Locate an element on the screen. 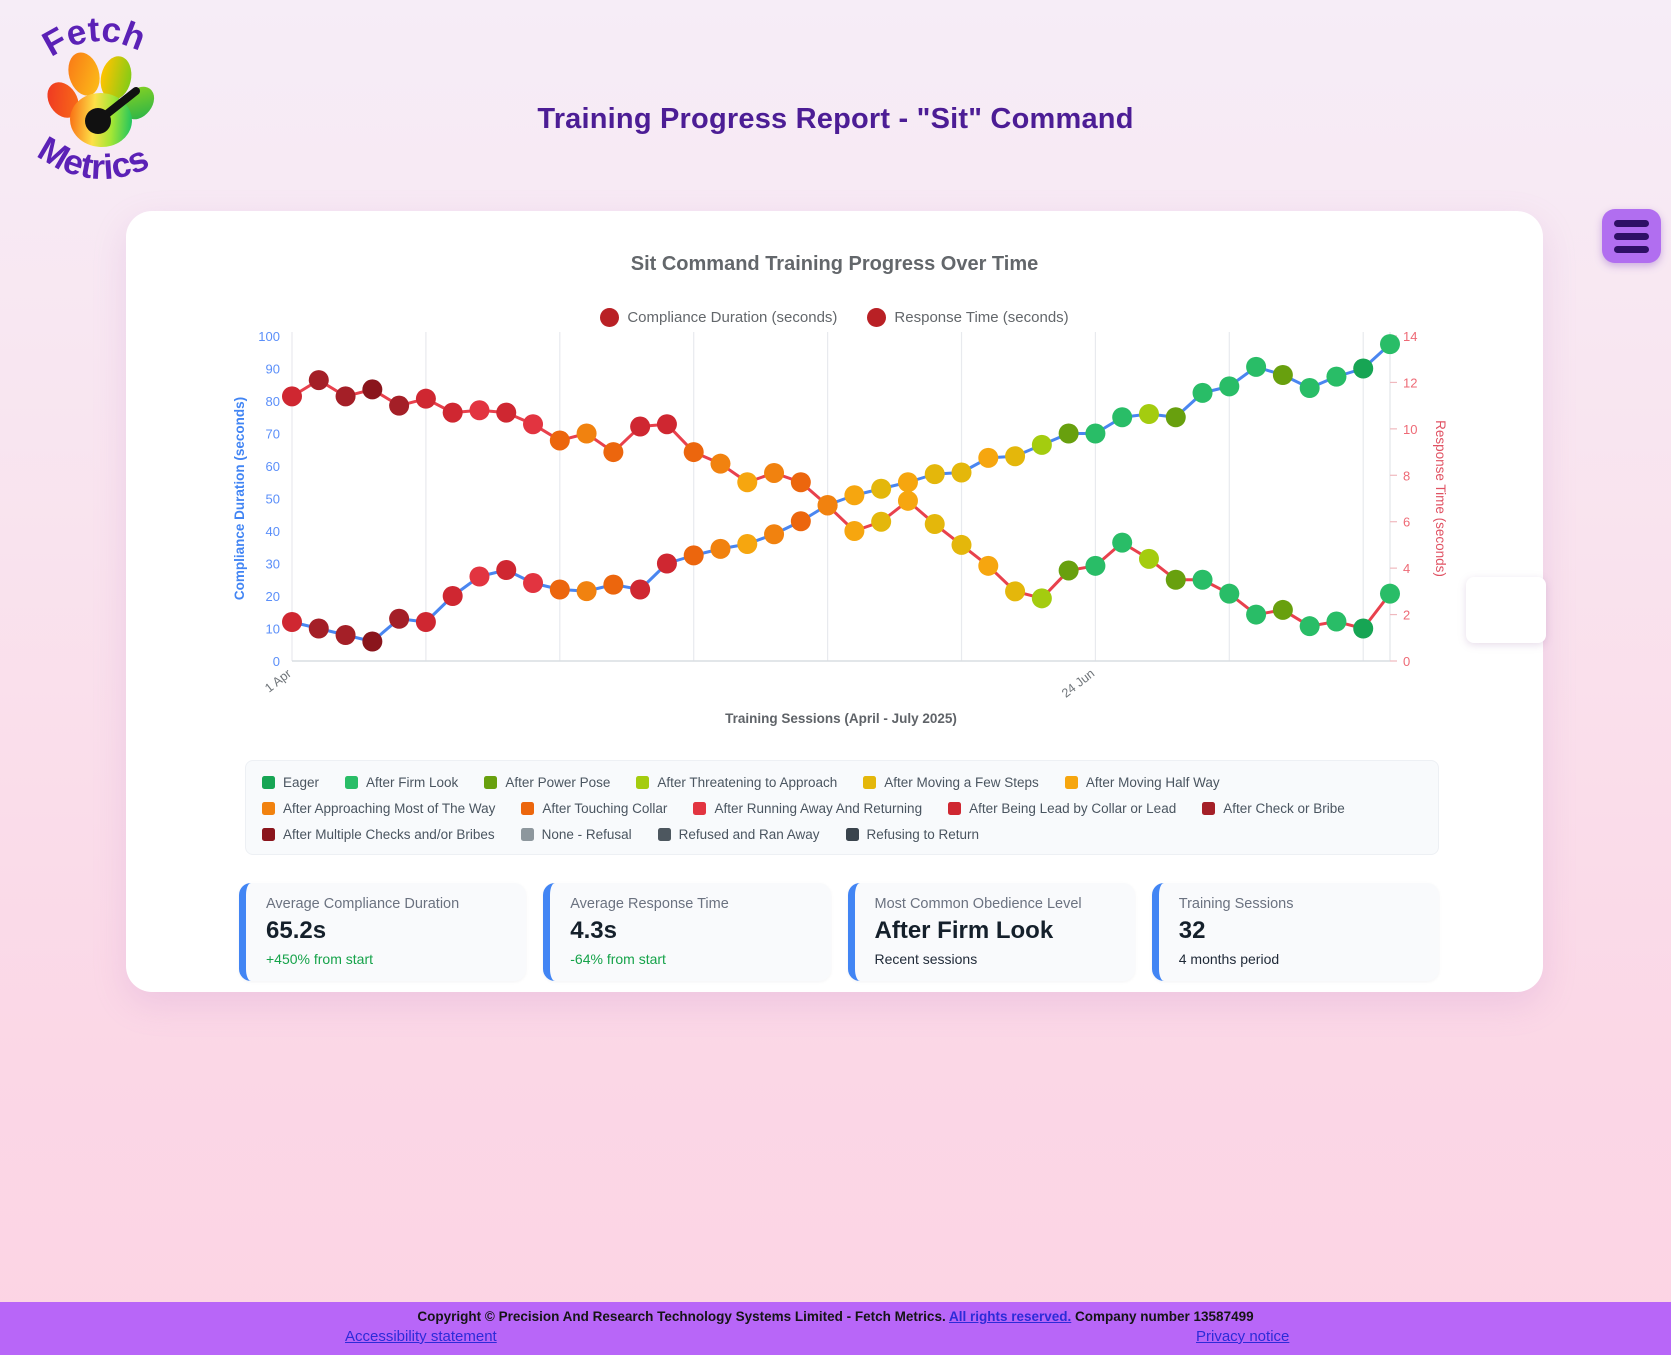  stat-label: Most Common Obedience Level is located at coordinates (978, 904).